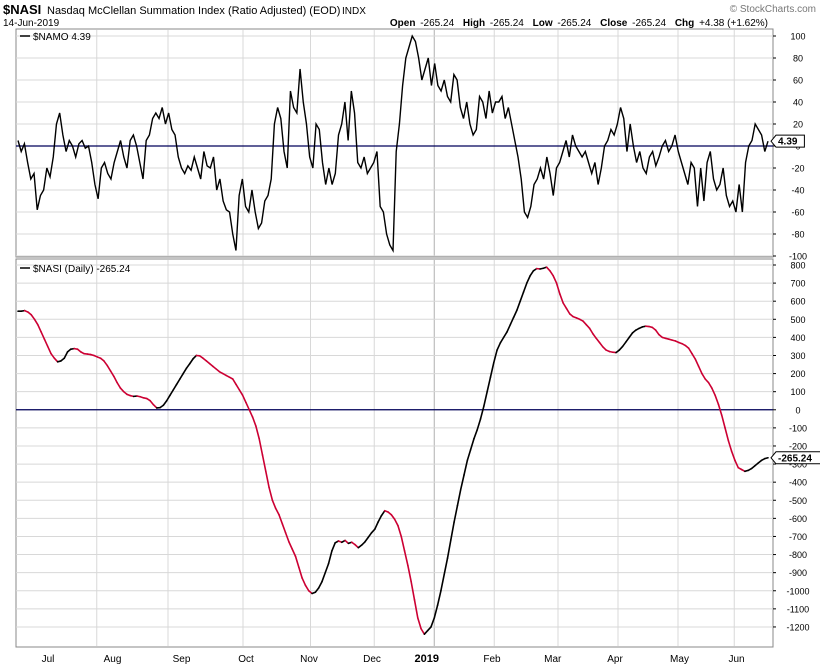 The image size is (820, 668). I want to click on nasi-legend: $NASI (Daily) -265.24, so click(75, 269).